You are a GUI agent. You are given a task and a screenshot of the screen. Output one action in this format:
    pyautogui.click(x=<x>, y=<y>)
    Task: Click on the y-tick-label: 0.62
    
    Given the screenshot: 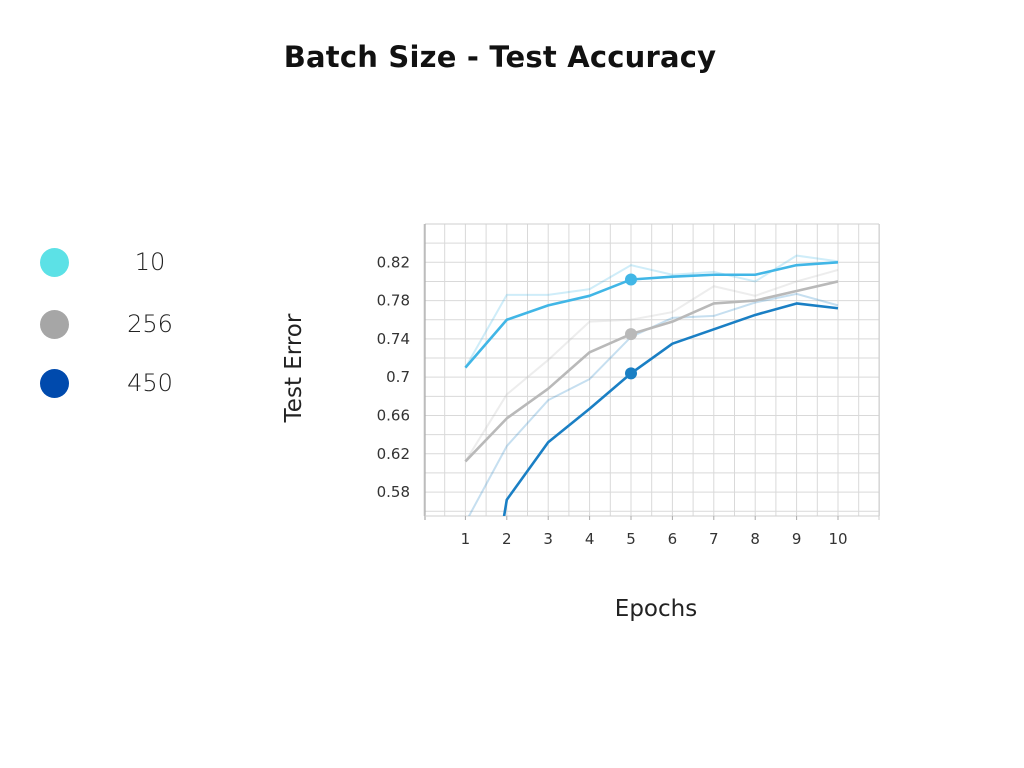 What is the action you would take?
    pyautogui.click(x=393, y=454)
    